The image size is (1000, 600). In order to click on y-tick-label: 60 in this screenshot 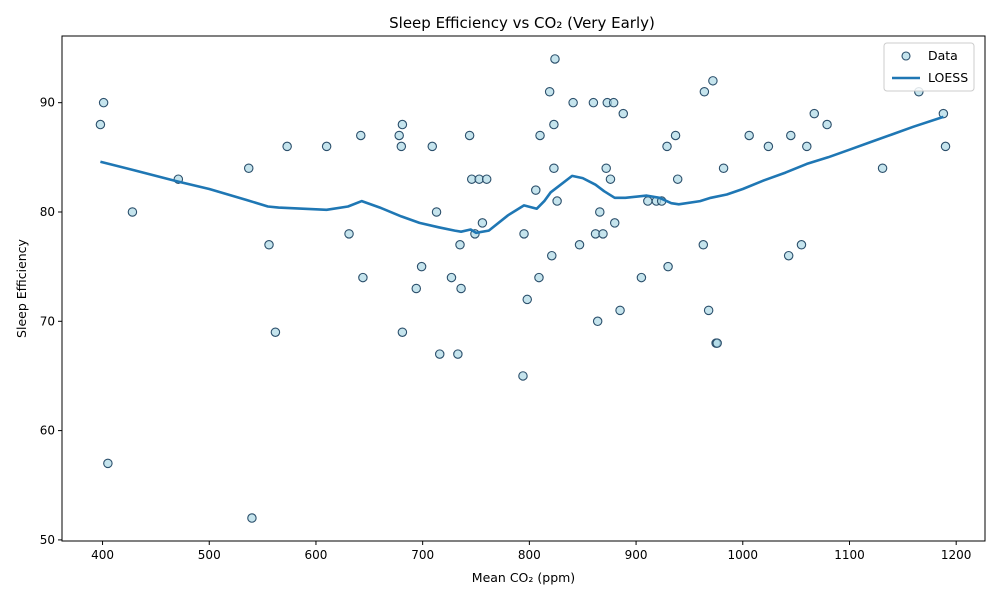, I will do `click(47, 431)`.